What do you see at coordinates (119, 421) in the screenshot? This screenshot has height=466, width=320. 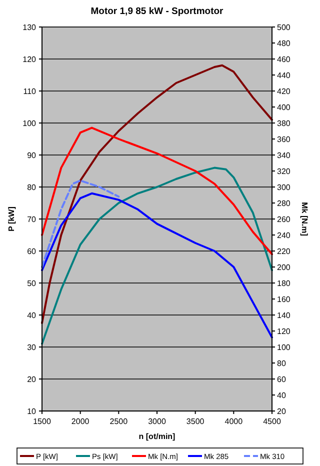 I see `x-tick-label: 2500` at bounding box center [119, 421].